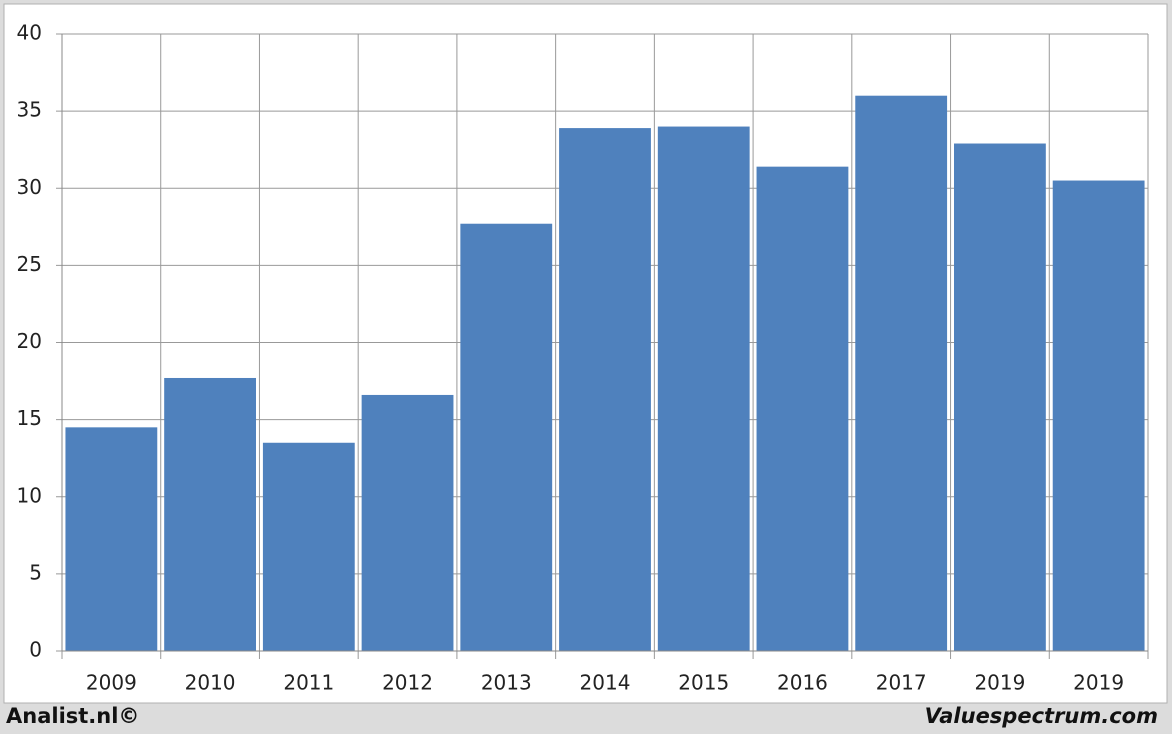 The image size is (1172, 734). What do you see at coordinates (29, 418) in the screenshot?
I see `y-tick-label: 15` at bounding box center [29, 418].